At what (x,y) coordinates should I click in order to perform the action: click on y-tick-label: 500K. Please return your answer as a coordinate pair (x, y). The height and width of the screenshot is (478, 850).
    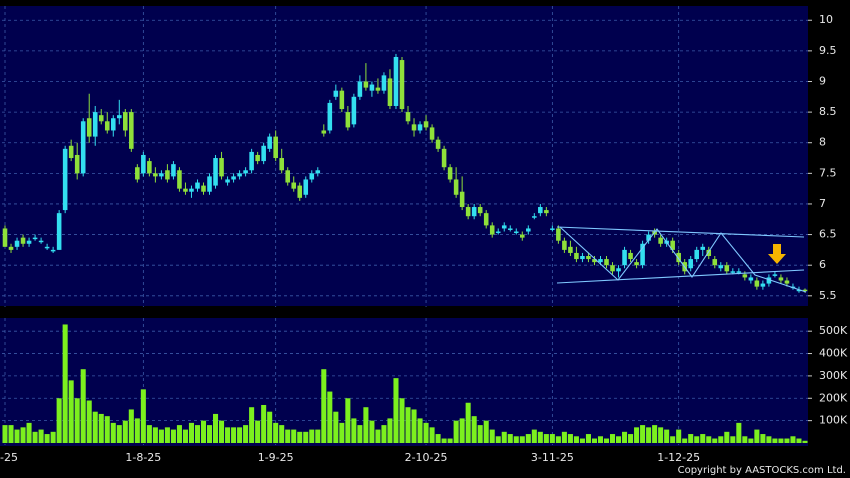
    Looking at the image, I should click on (833, 330).